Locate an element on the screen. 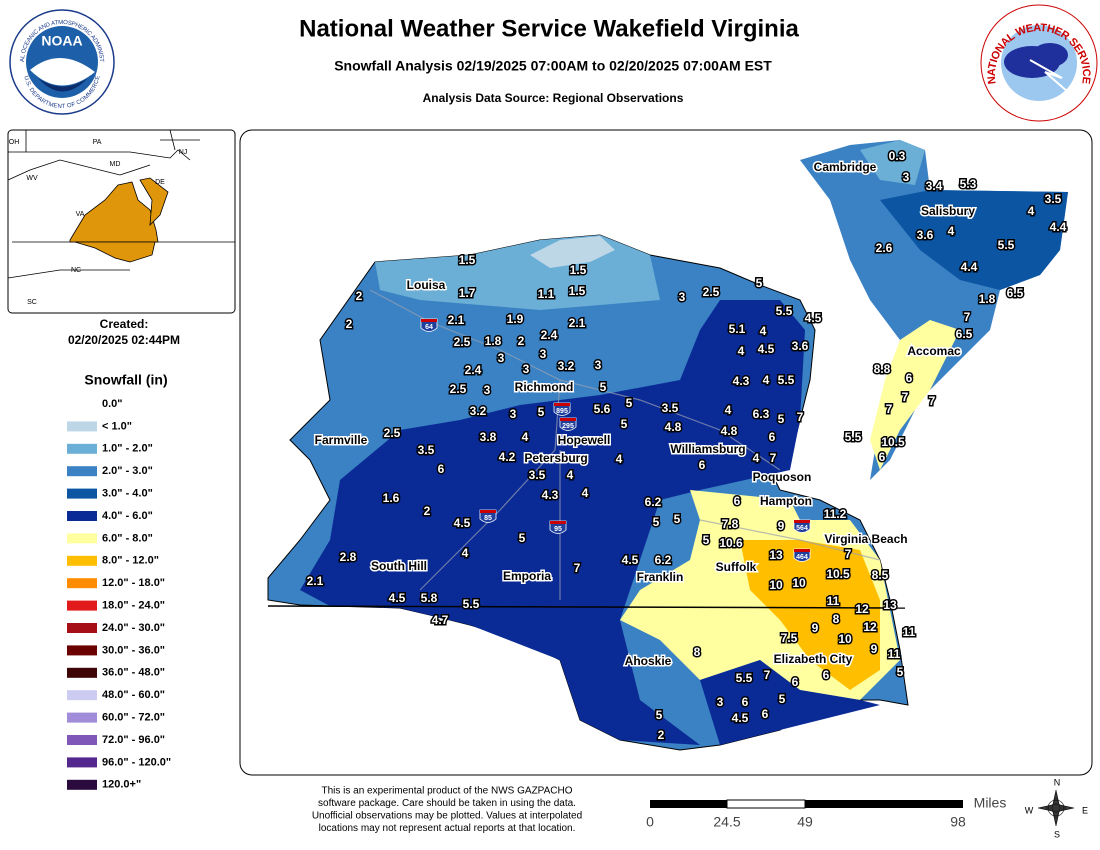 This screenshot has width=1100, height=850. legend-label: < 1.0" is located at coordinates (117, 426).